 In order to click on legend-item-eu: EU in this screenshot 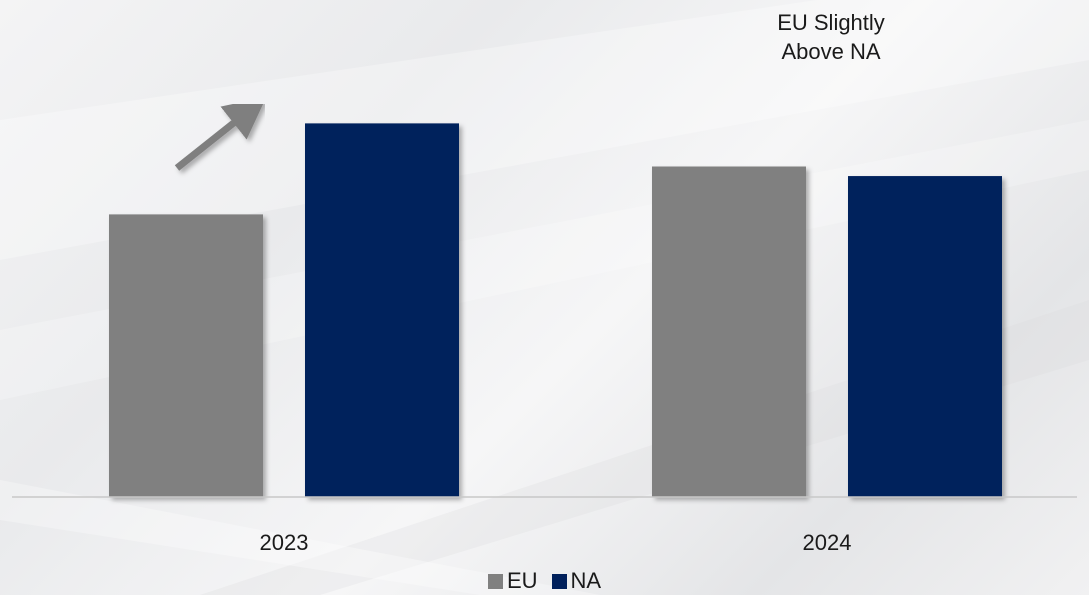, I will do `click(512, 581)`.